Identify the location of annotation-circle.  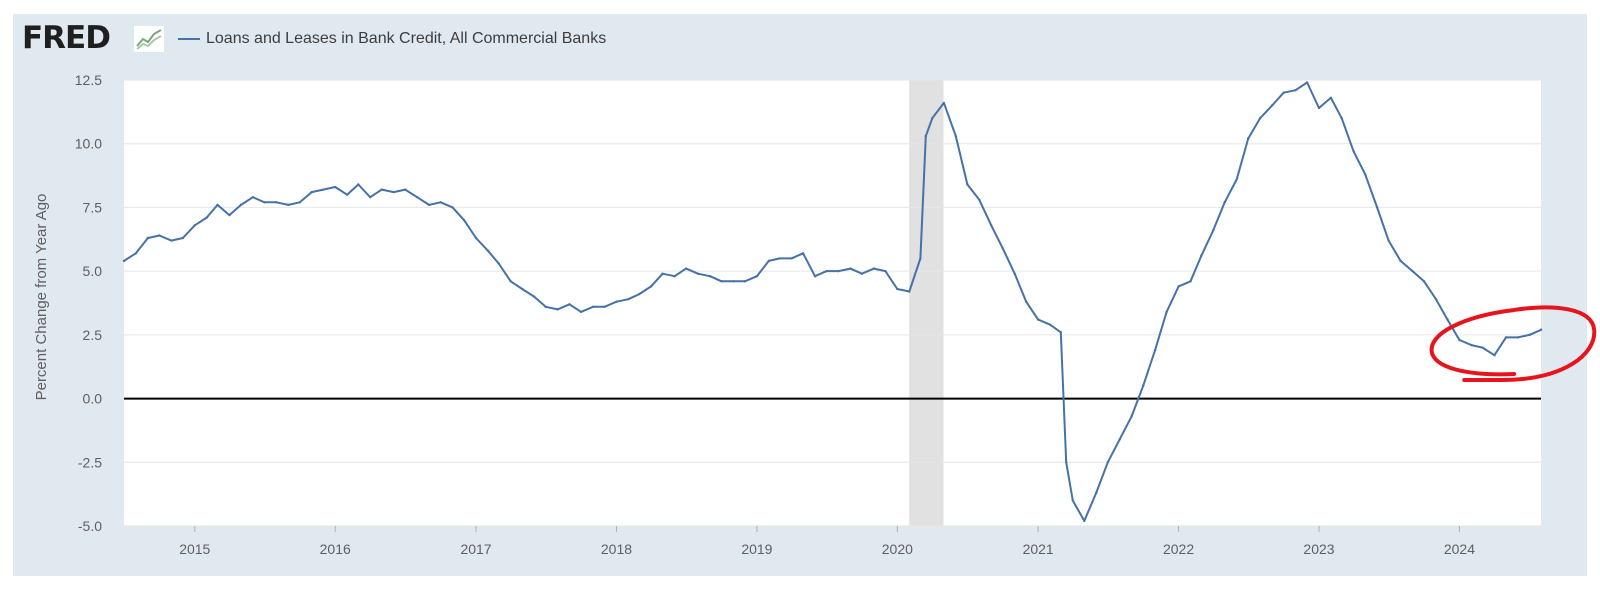
(1513, 343).